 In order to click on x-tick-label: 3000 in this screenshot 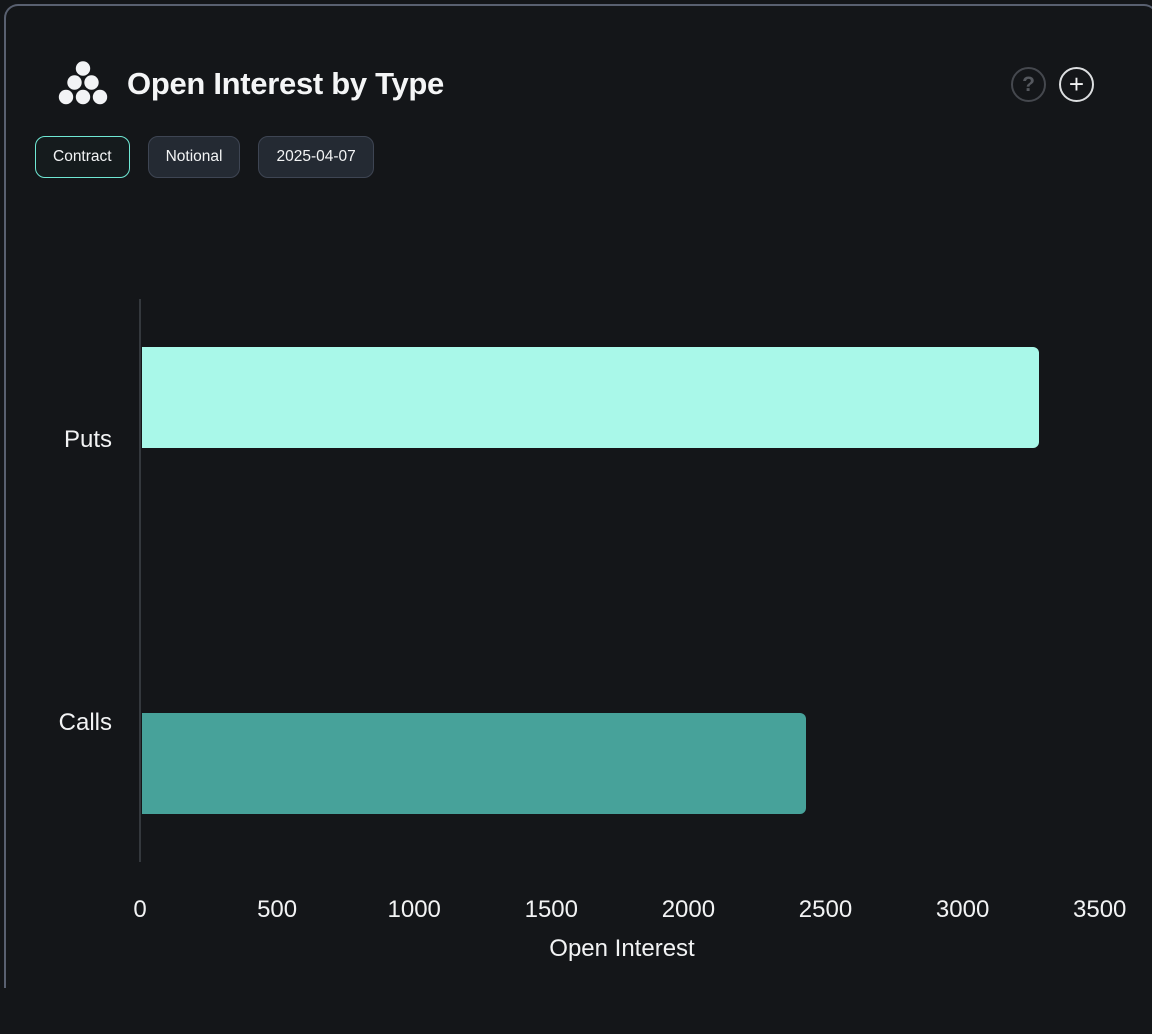, I will do `click(962, 909)`.